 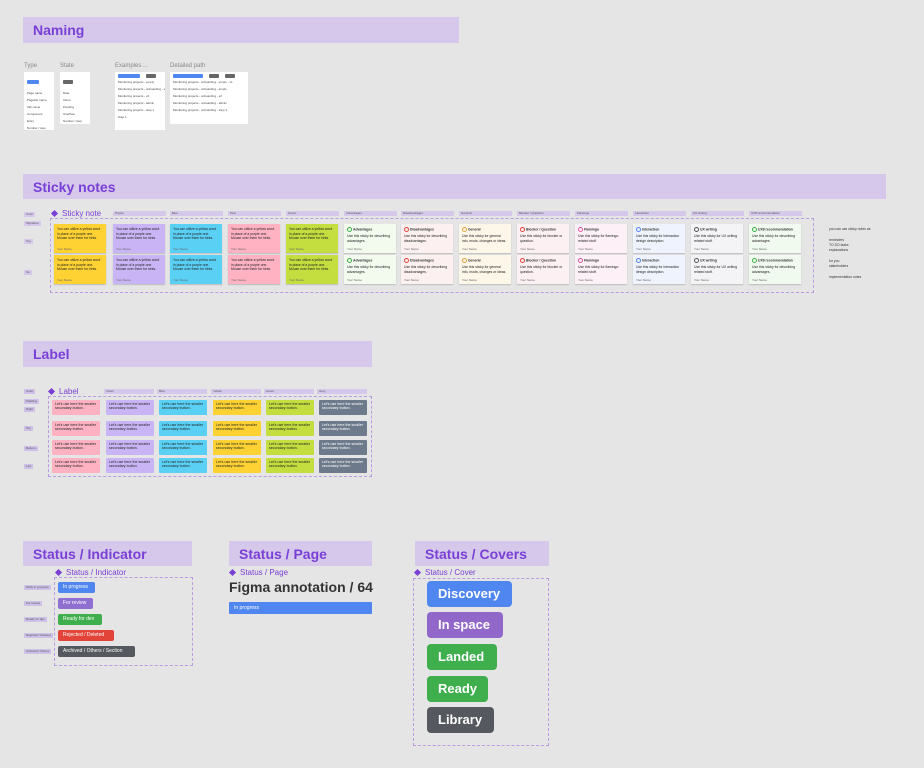 I want to click on label-column-header: Green, so click(x=289, y=391).